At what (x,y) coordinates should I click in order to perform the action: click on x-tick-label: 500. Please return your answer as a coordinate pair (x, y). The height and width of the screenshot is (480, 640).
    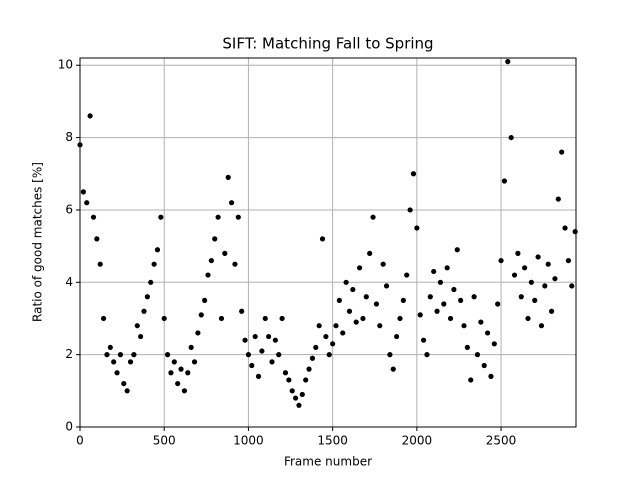
    Looking at the image, I should click on (164, 441).